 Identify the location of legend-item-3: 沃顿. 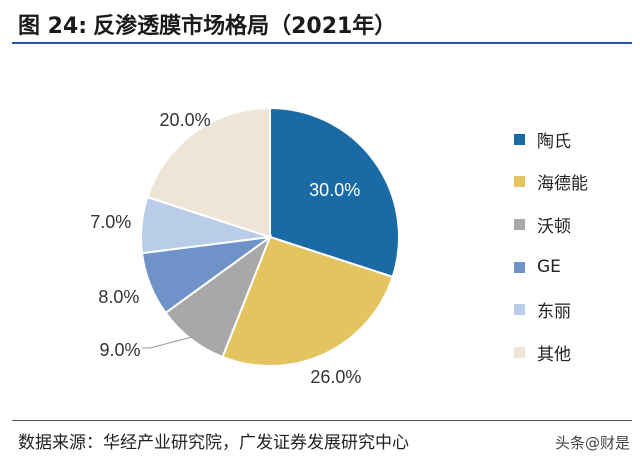
(551, 224).